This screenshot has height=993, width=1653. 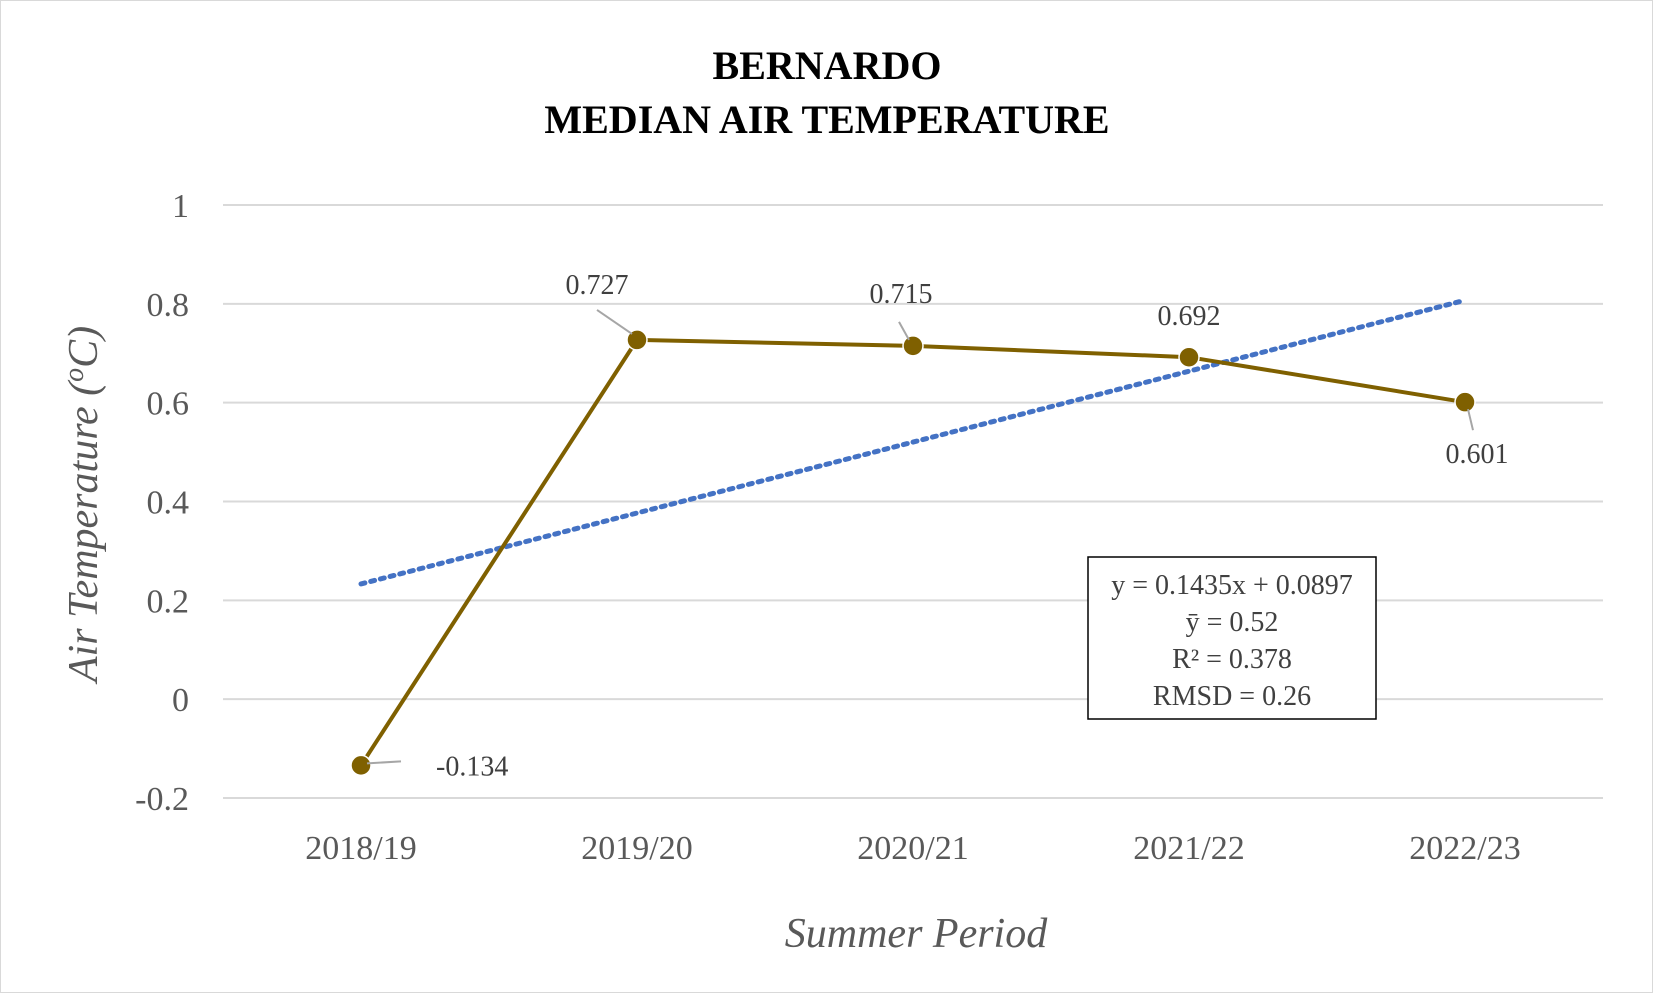 What do you see at coordinates (168, 503) in the screenshot?
I see `y-tick-label: 0.4` at bounding box center [168, 503].